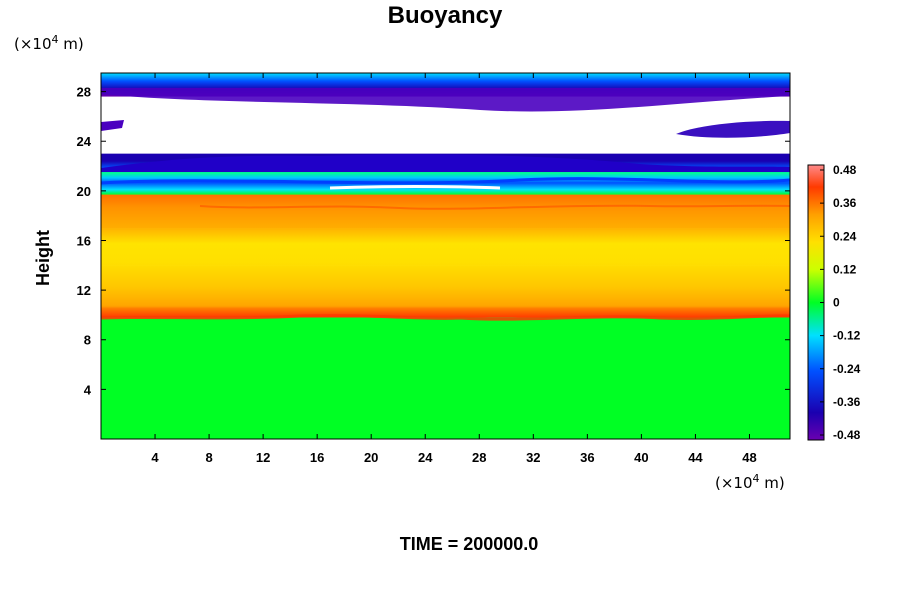 Image resolution: width=900 pixels, height=600 pixels. What do you see at coordinates (112, 125) in the screenshot?
I see `left-blob` at bounding box center [112, 125].